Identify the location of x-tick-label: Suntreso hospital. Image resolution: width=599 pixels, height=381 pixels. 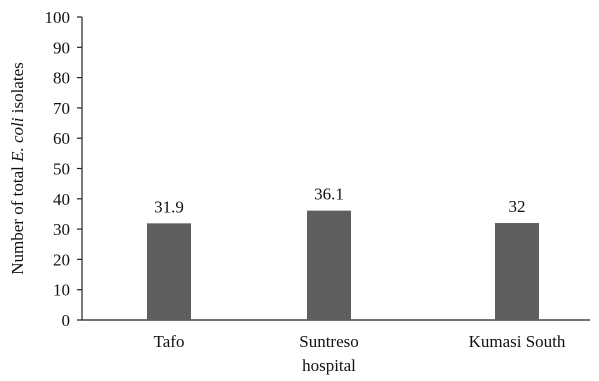
(329, 353).